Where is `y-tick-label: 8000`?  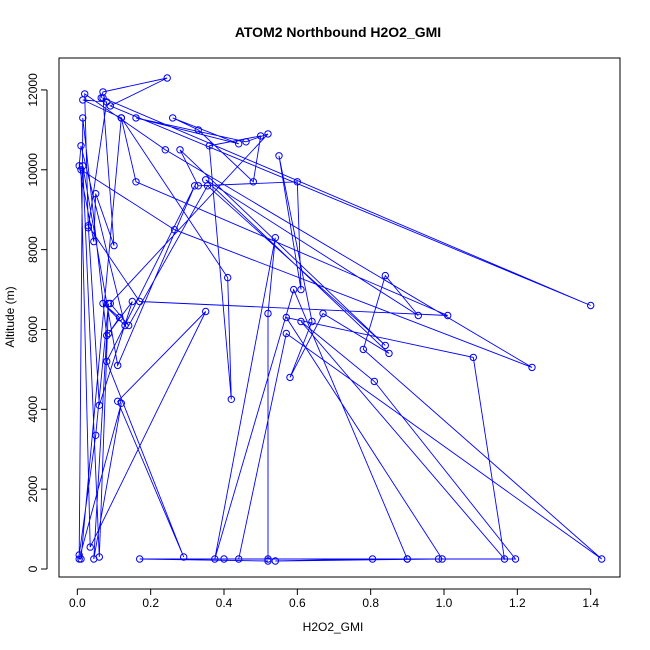
y-tick-label: 8000 is located at coordinates (33, 249).